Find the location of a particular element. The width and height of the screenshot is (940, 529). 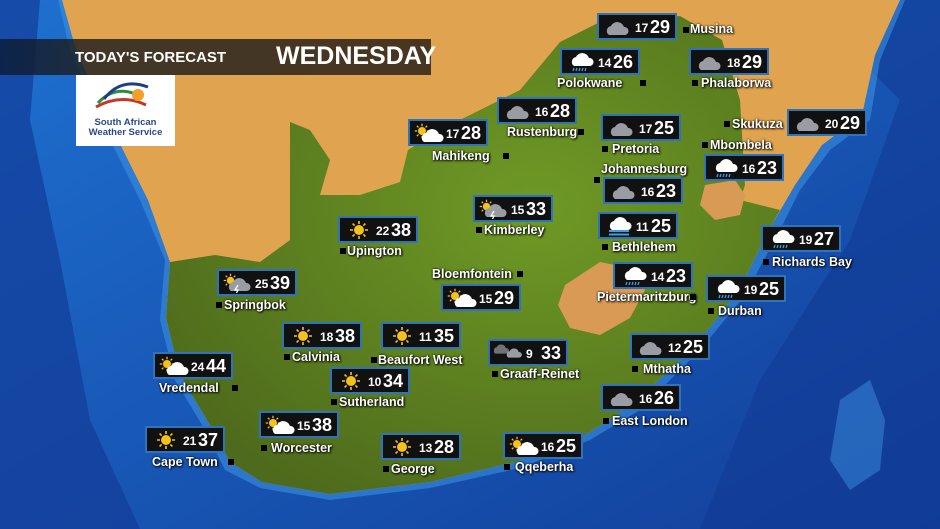

forecast-box-phalaborwa: 18 29 is located at coordinates (729, 61).